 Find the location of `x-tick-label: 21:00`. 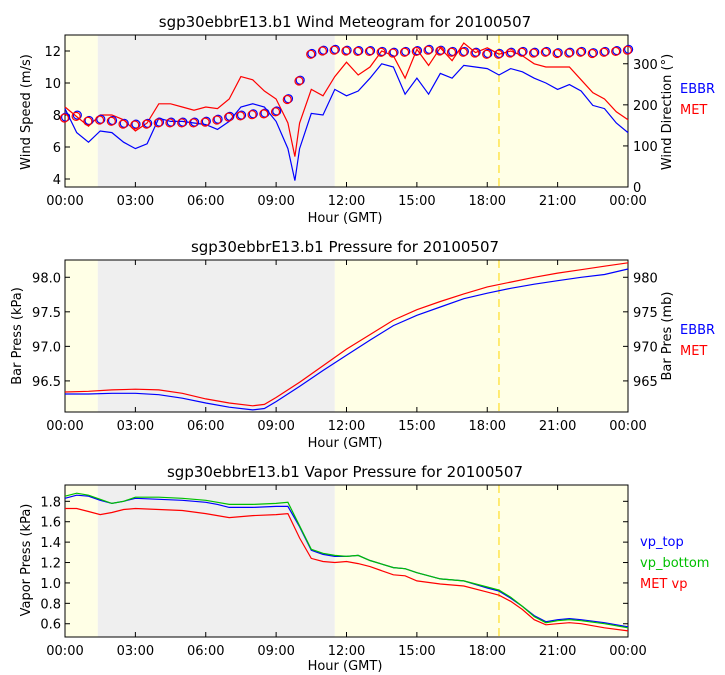

x-tick-label: 21:00 is located at coordinates (557, 426).